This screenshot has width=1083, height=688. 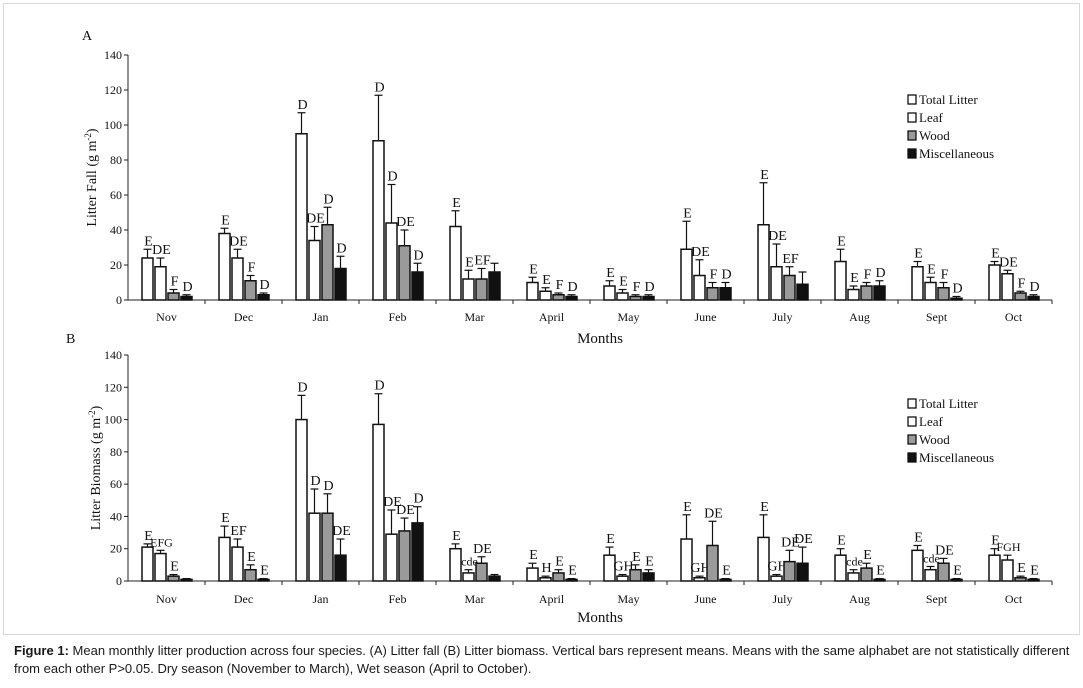 What do you see at coordinates (95, 467) in the screenshot?
I see `y-axis-label: Litter Biomass (g m-2)` at bounding box center [95, 467].